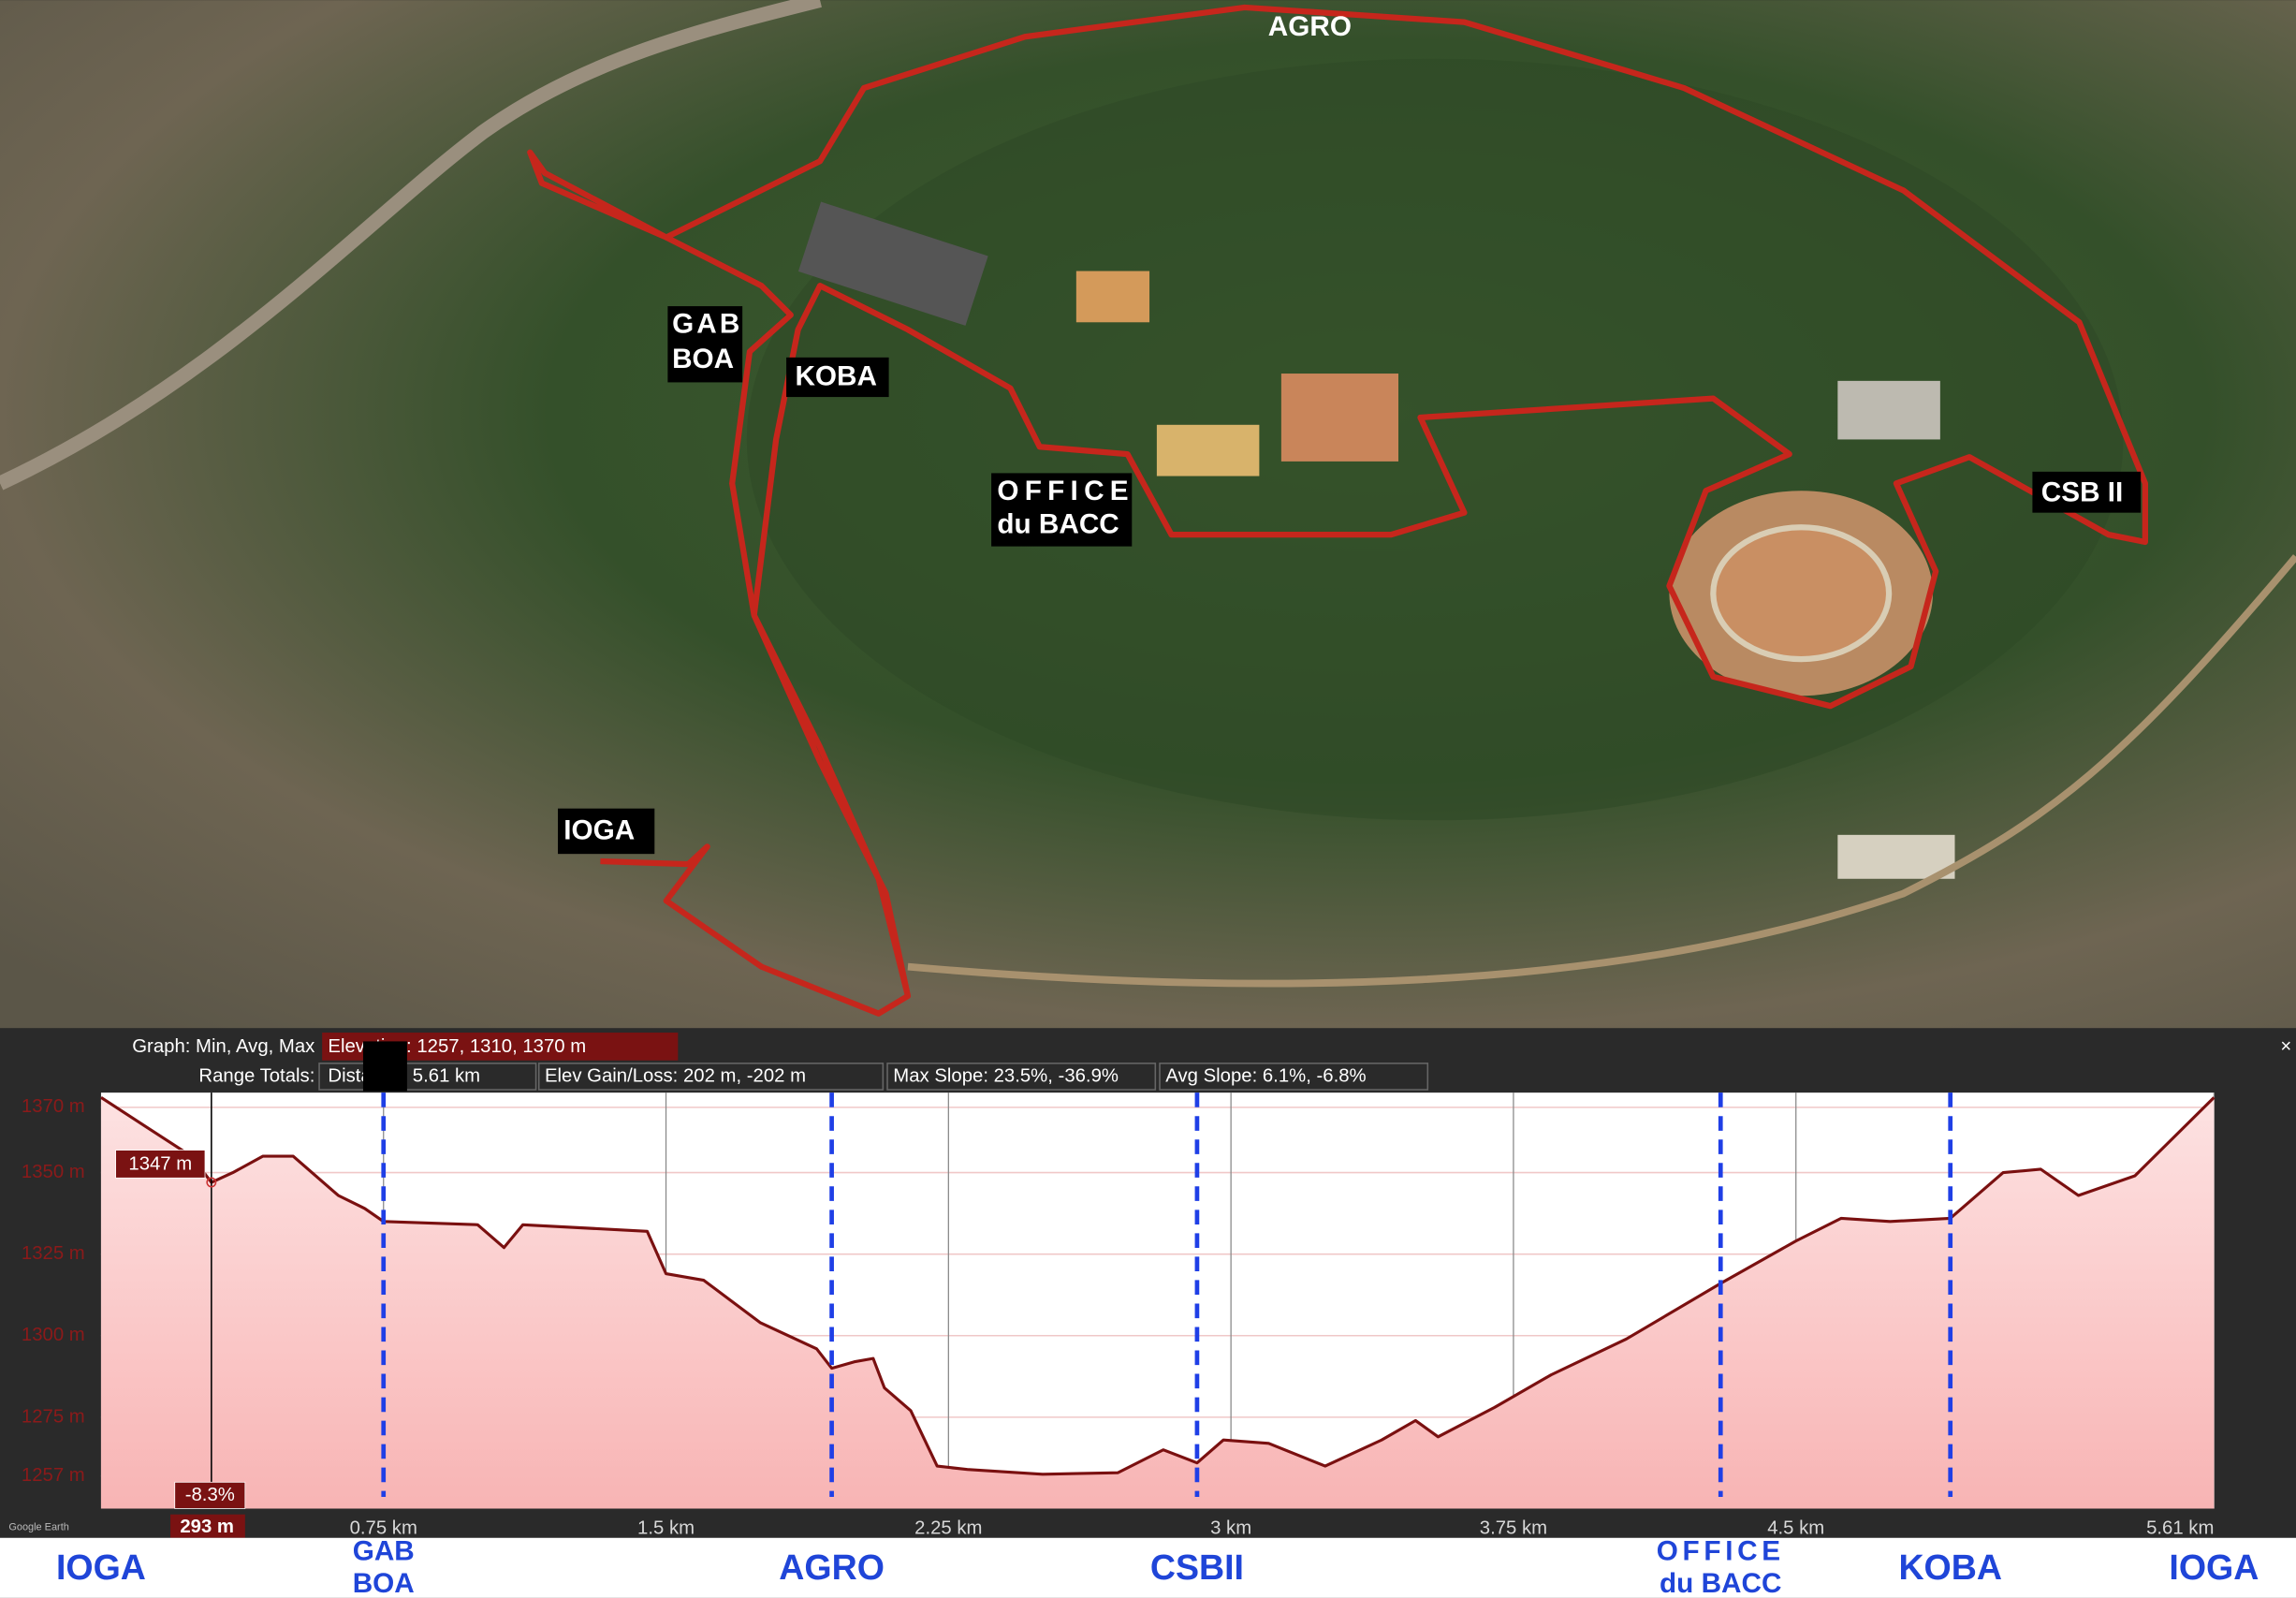 The image size is (2296, 1598). Describe the element at coordinates (1066, 508) in the screenshot. I see `map-label: OFFICE du BACC` at that location.